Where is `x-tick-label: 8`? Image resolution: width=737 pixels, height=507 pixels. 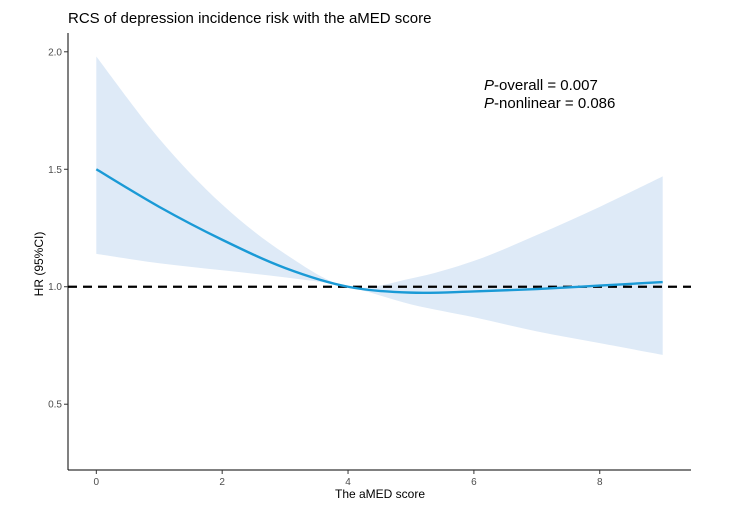 x-tick-label: 8 is located at coordinates (600, 482).